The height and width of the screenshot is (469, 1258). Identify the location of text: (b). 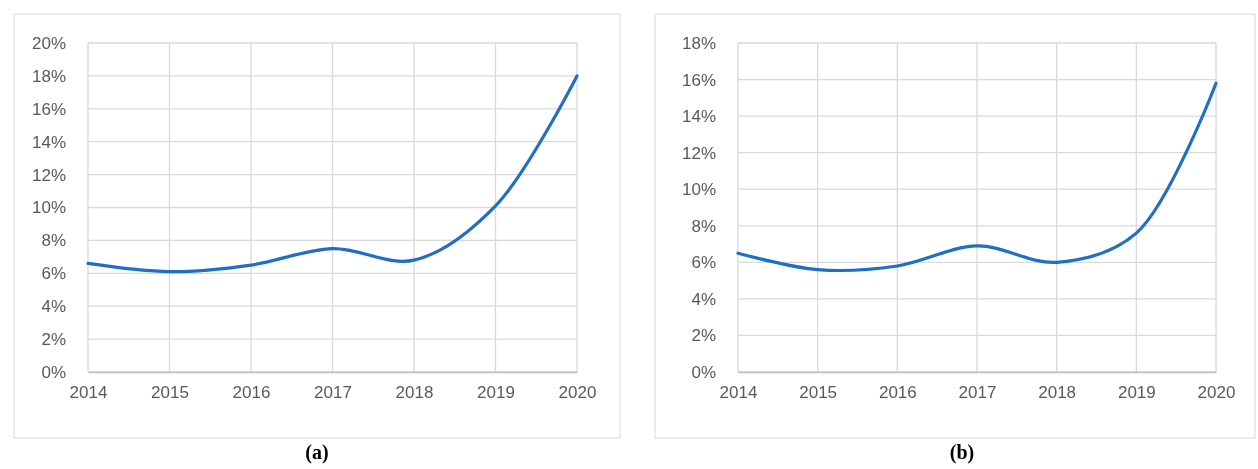
(962, 452).